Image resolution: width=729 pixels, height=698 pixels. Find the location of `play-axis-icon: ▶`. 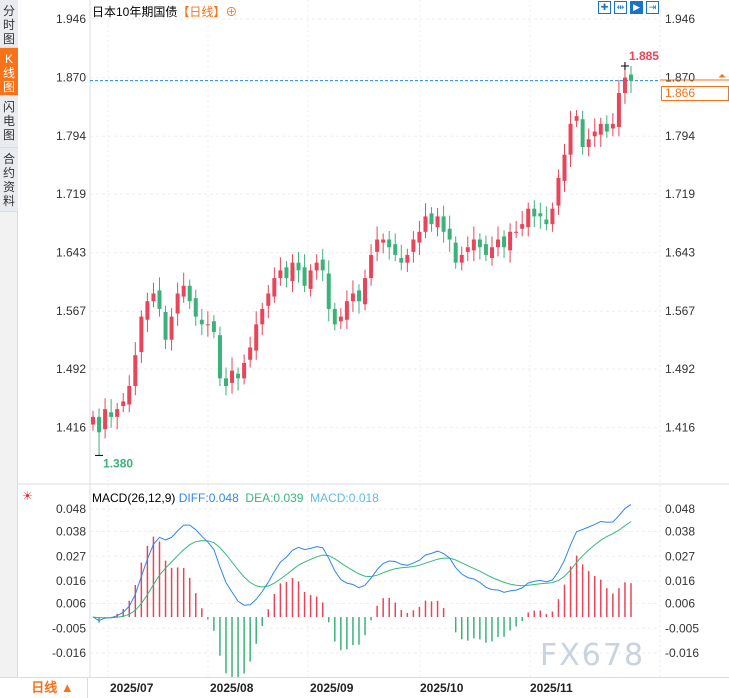

play-axis-icon: ▶ is located at coordinates (636, 7).